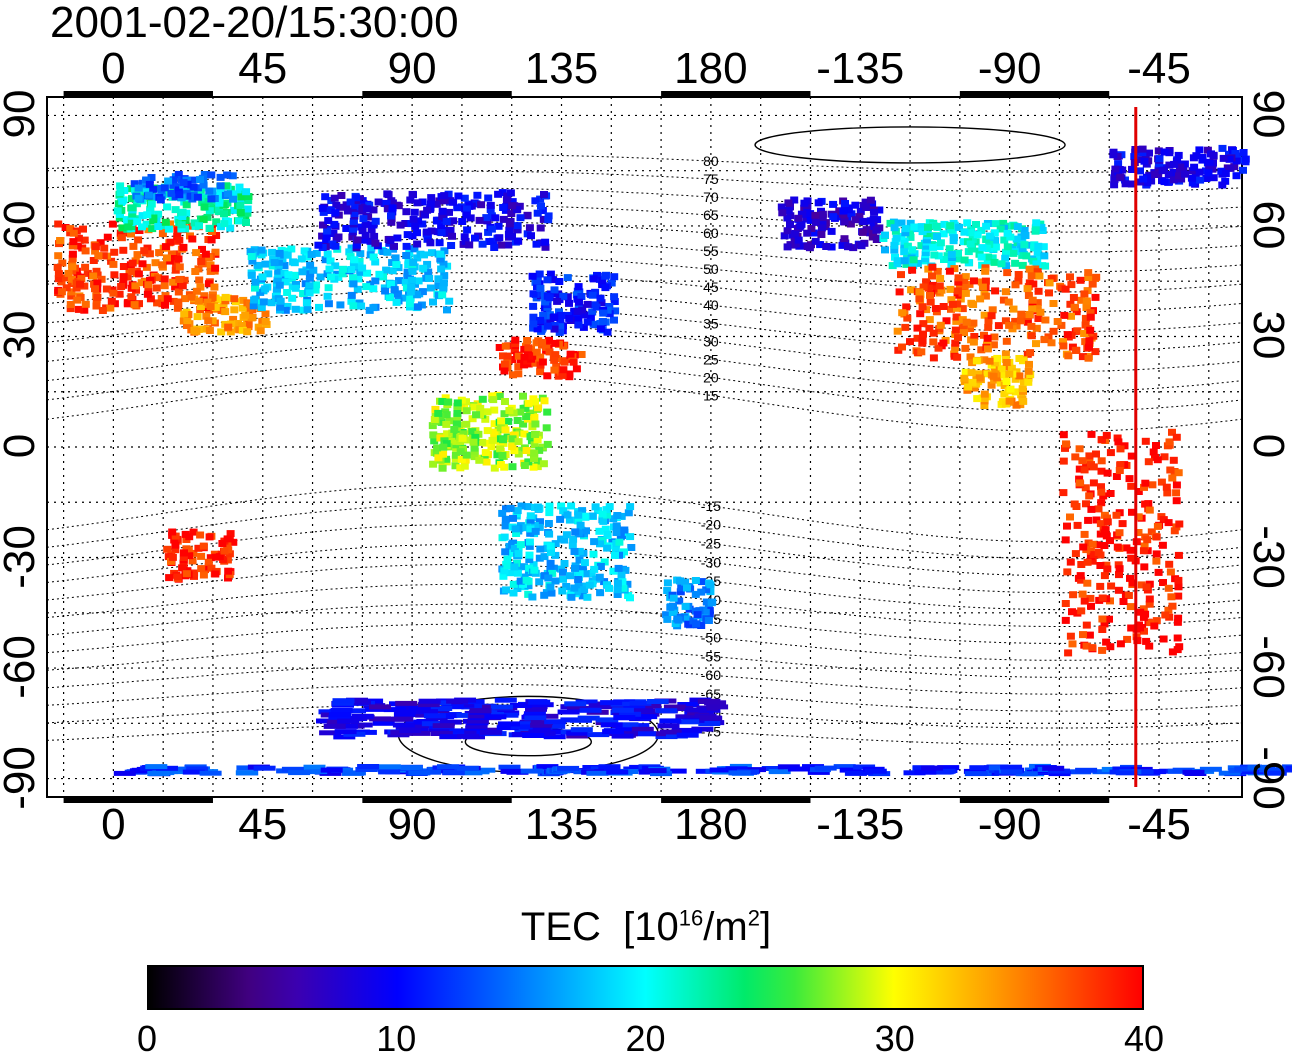 This screenshot has width=1292, height=1060. I want to click on longitude-tick-label-top: -45, so click(1159, 69).